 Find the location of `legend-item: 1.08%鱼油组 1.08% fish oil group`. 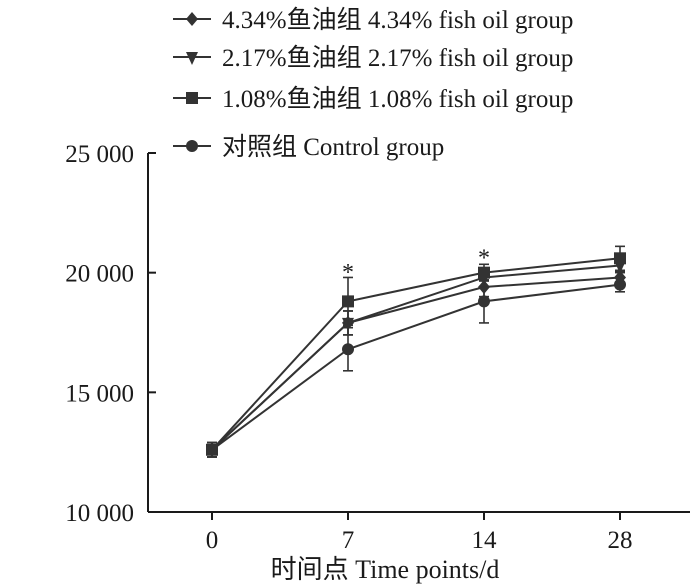

legend-item: 1.08%鱼油组 1.08% fish oil group is located at coordinates (373, 99).